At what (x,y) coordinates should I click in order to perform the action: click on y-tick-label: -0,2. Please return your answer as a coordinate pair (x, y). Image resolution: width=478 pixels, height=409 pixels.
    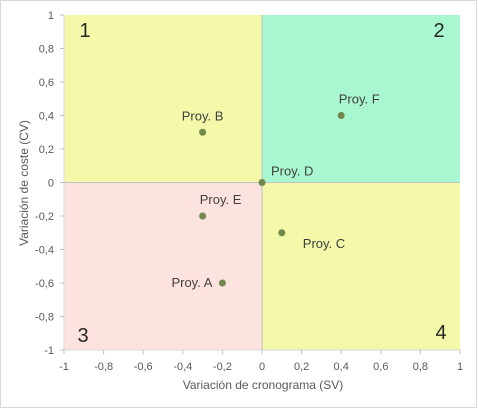
    Looking at the image, I should click on (44, 217).